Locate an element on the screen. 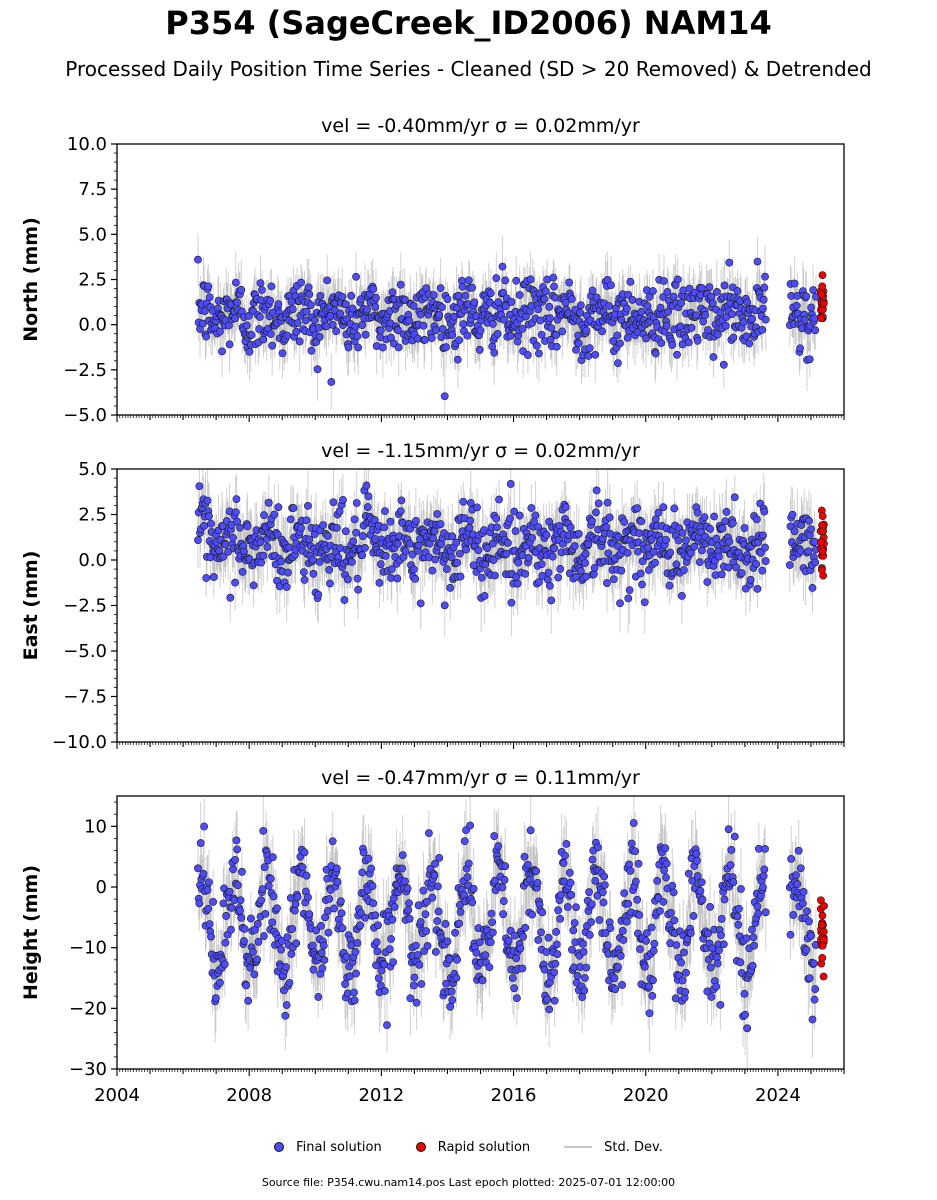 This screenshot has height=1200, width=937. y-tick-label: 5.0 is located at coordinates (92, 234).